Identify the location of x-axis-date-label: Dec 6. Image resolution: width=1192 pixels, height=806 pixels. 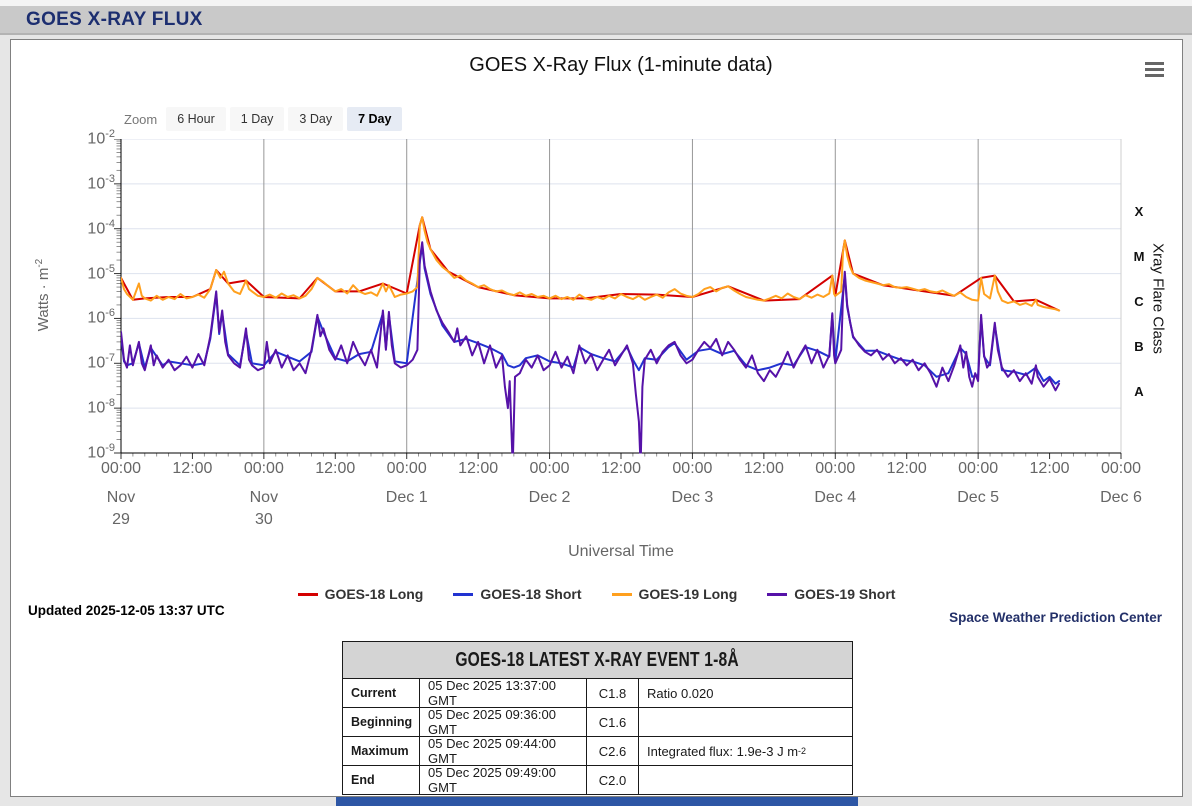
(1121, 497).